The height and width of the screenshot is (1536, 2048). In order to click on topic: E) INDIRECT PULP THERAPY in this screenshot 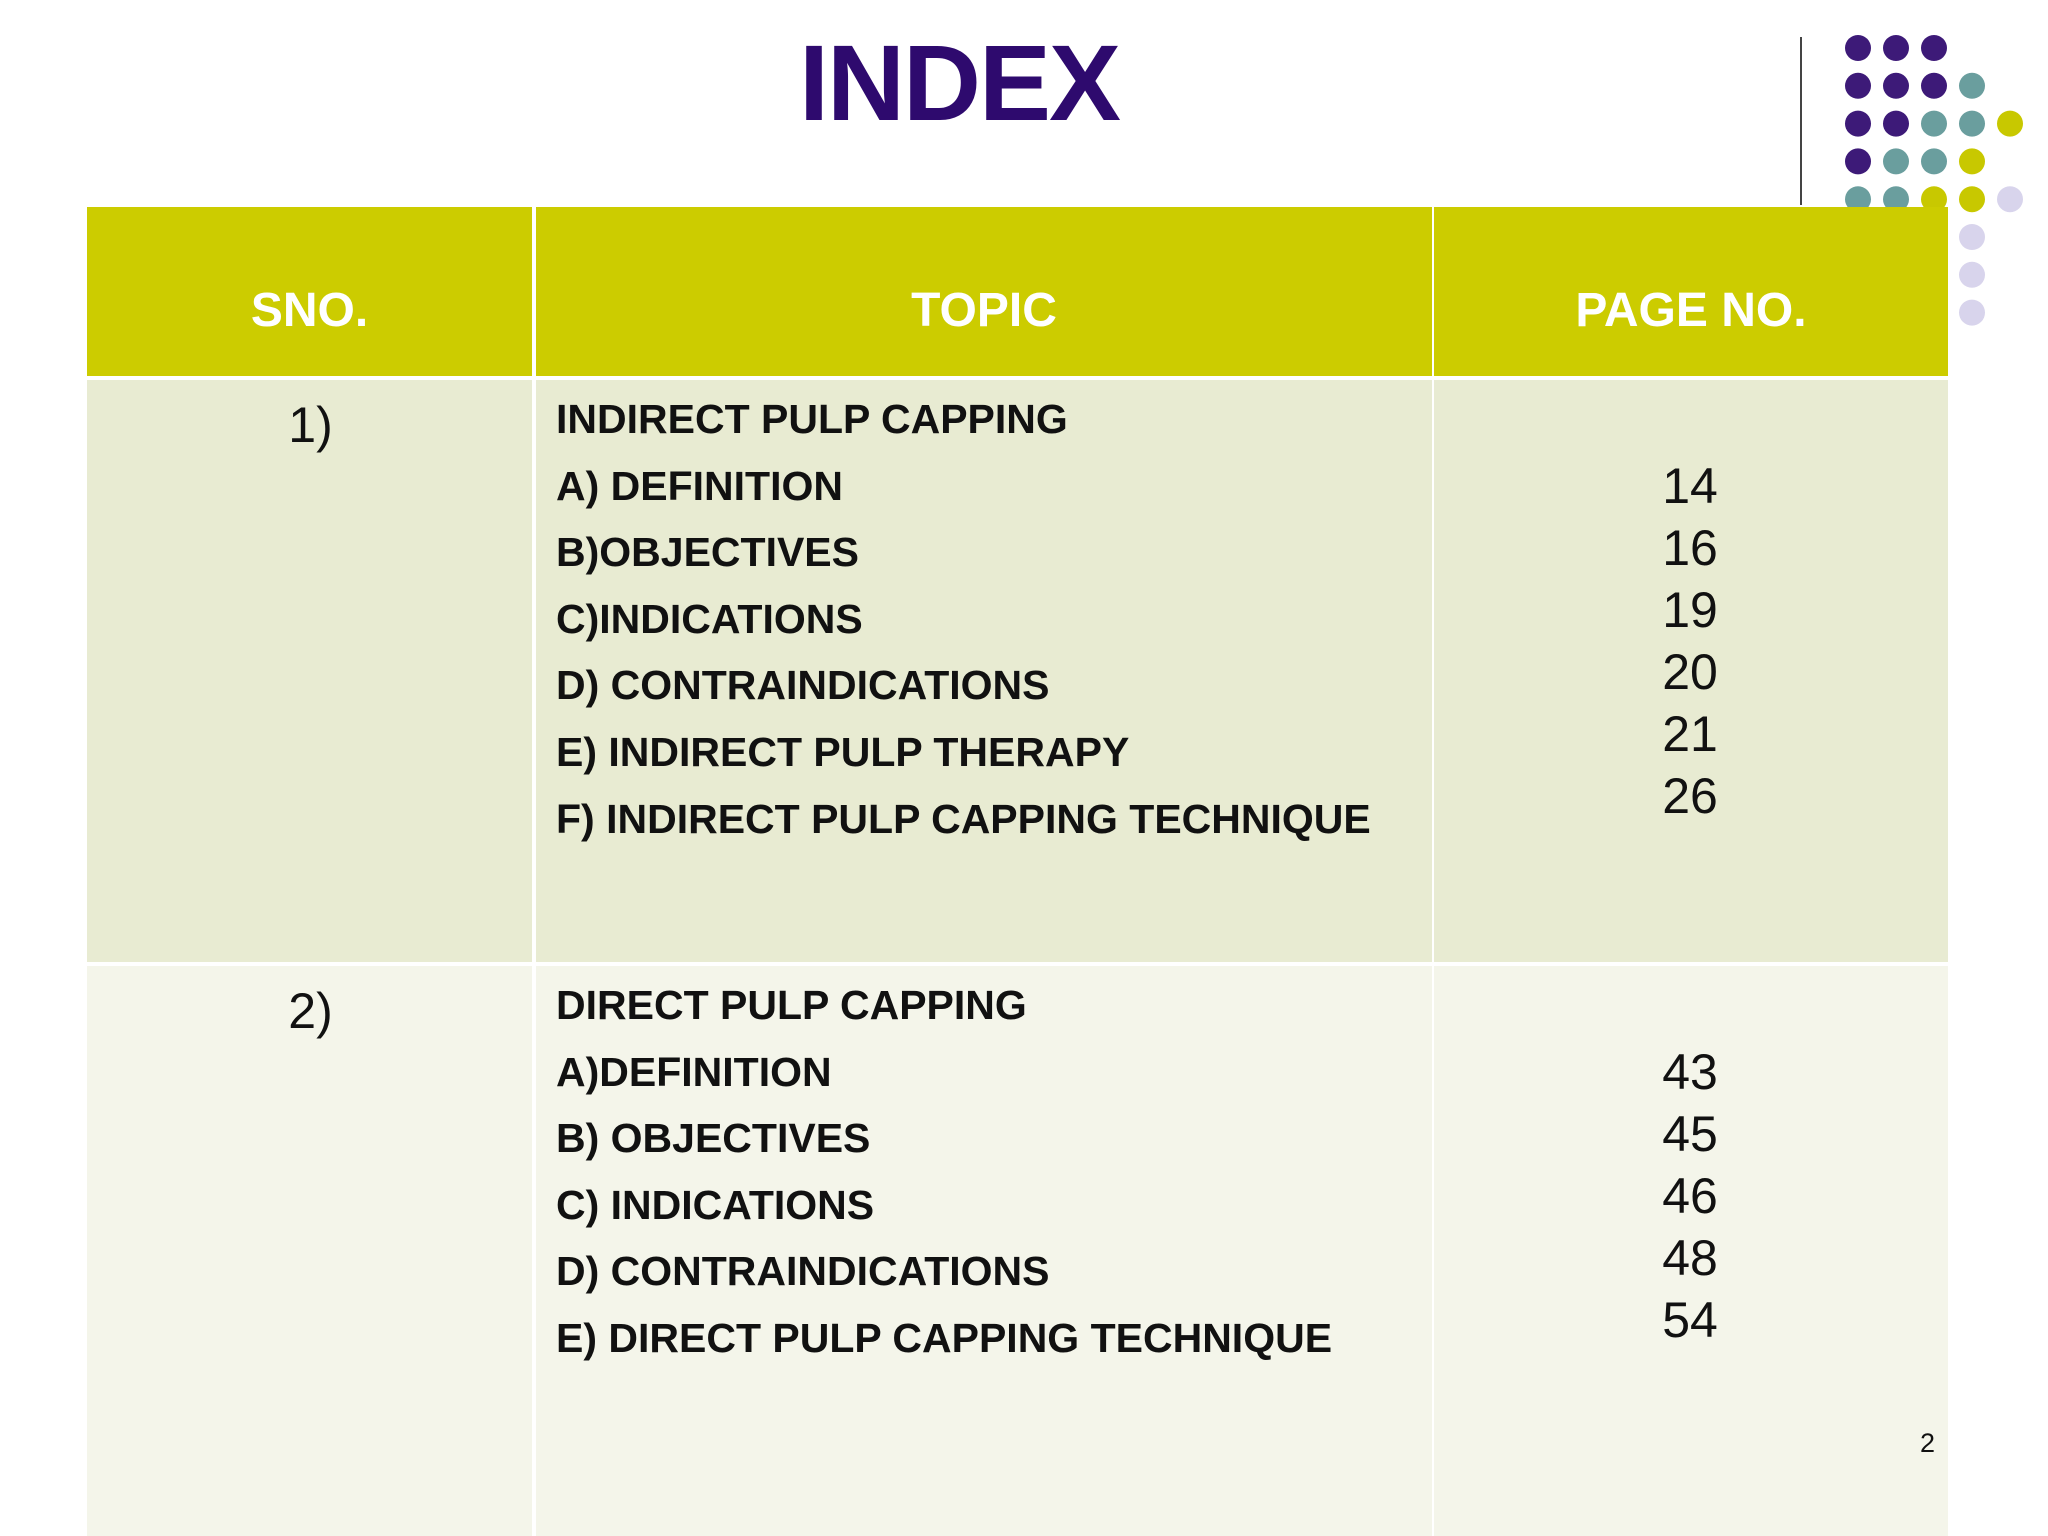, I will do `click(843, 751)`.